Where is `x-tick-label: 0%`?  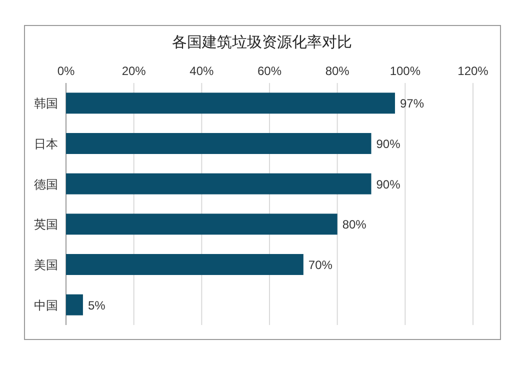 x-tick-label: 0% is located at coordinates (66, 71).